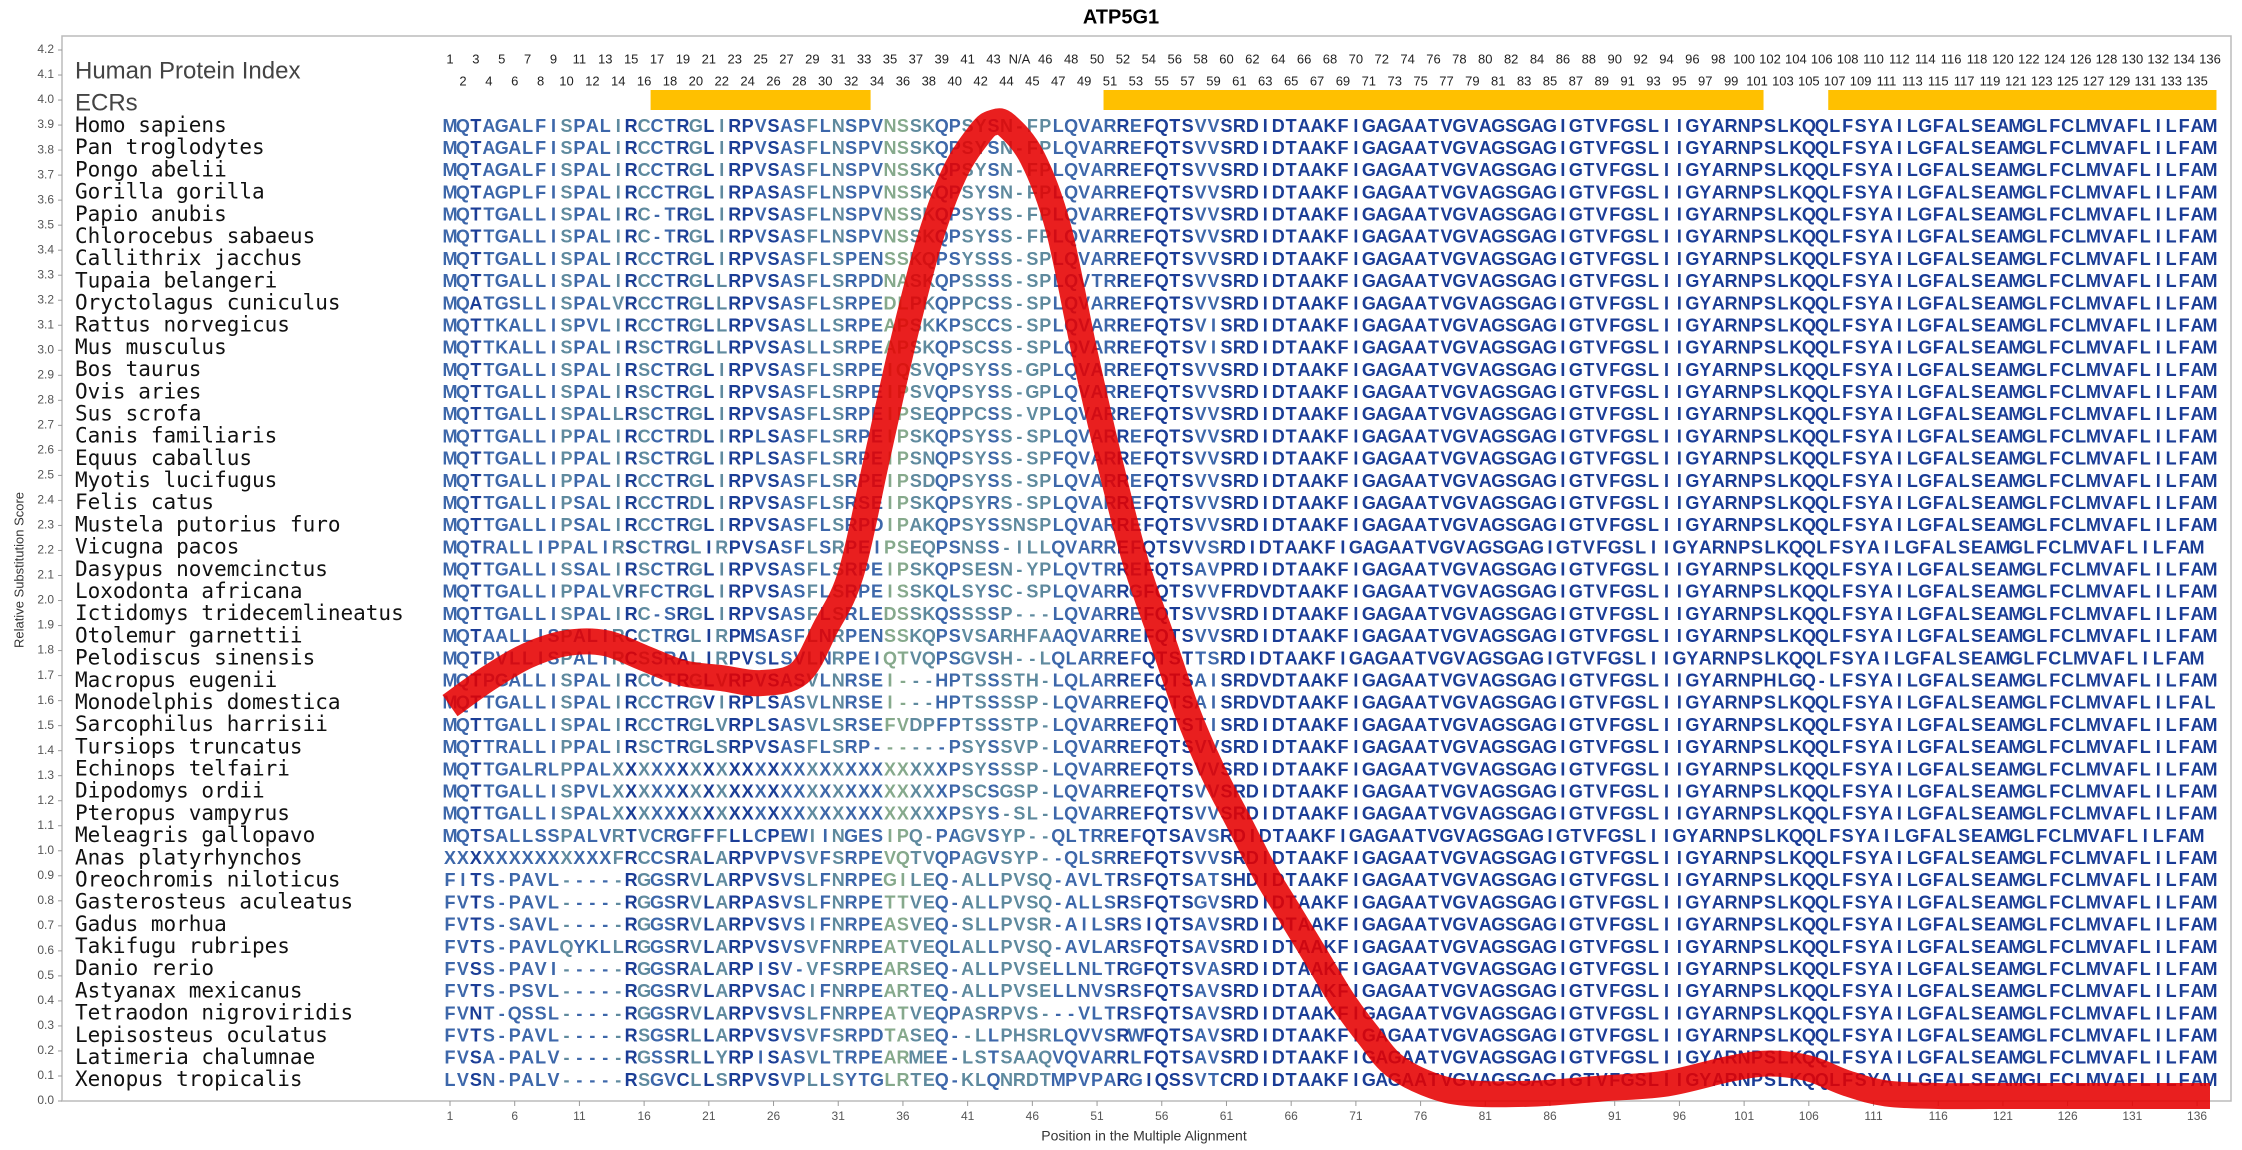 The width and height of the screenshot is (2242, 1150). Describe the element at coordinates (618, 880) in the screenshot. I see `residue: -` at that location.